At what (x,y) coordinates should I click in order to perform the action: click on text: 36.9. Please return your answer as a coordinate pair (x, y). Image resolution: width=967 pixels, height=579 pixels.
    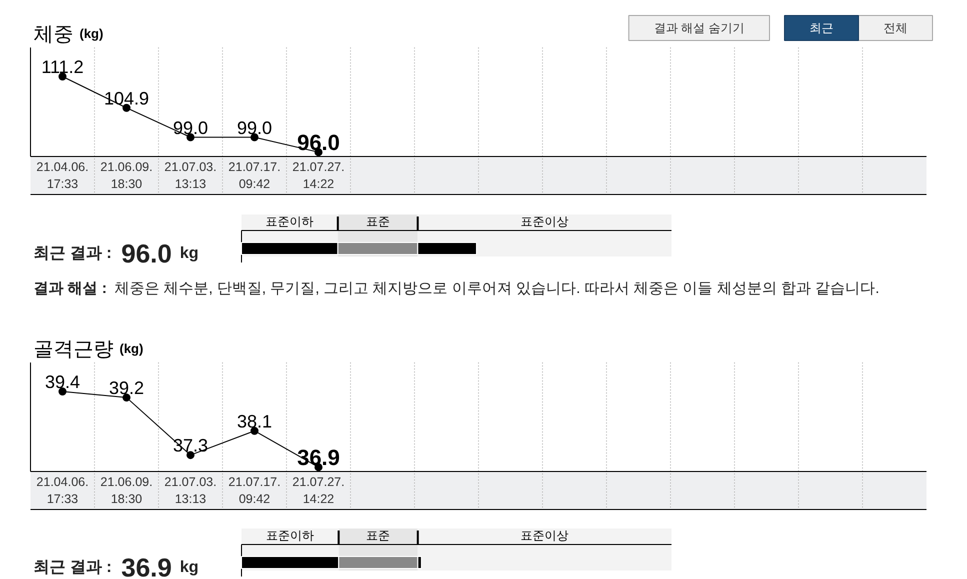
    Looking at the image, I should click on (146, 565).